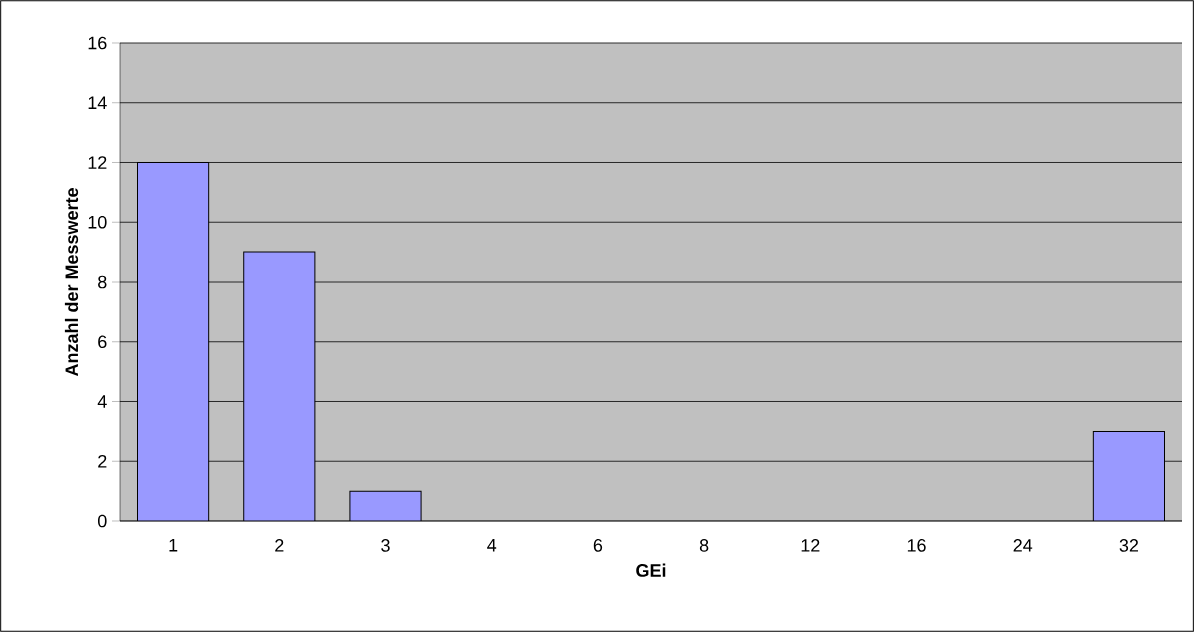 This screenshot has width=1194, height=632. What do you see at coordinates (97, 43) in the screenshot?
I see `y-tick-label: 16` at bounding box center [97, 43].